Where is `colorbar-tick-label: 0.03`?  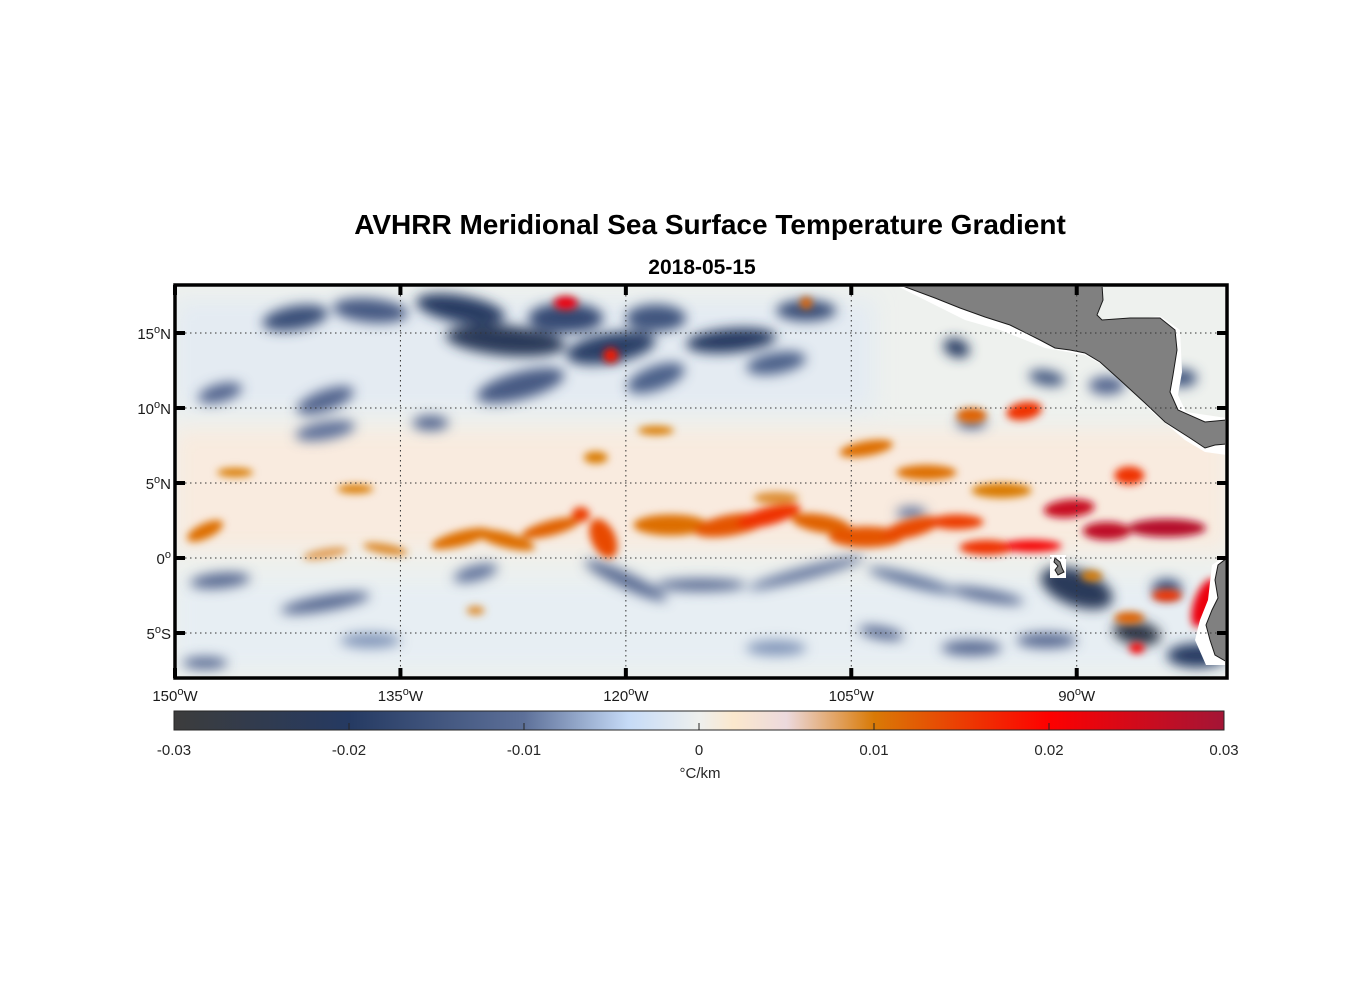
colorbar-tick-label: 0.03 is located at coordinates (1223, 750).